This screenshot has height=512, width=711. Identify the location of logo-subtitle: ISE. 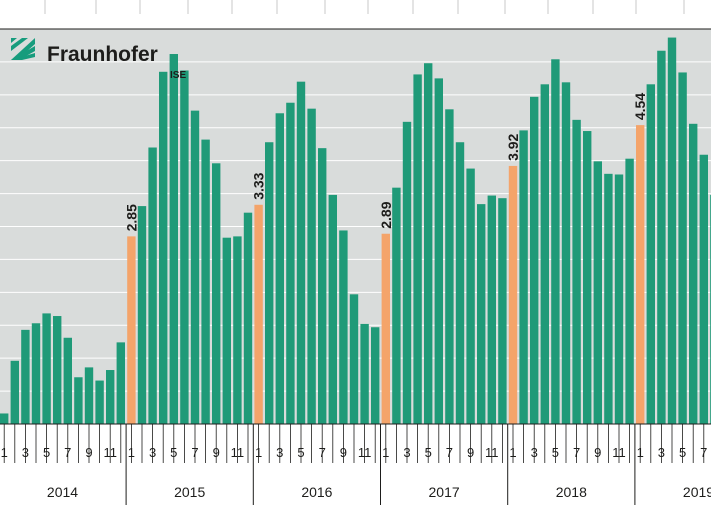
(178, 75).